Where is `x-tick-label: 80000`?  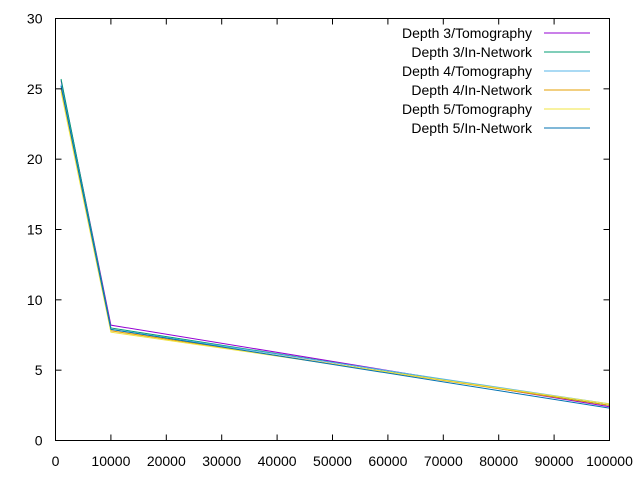 x-tick-label: 80000 is located at coordinates (498, 461).